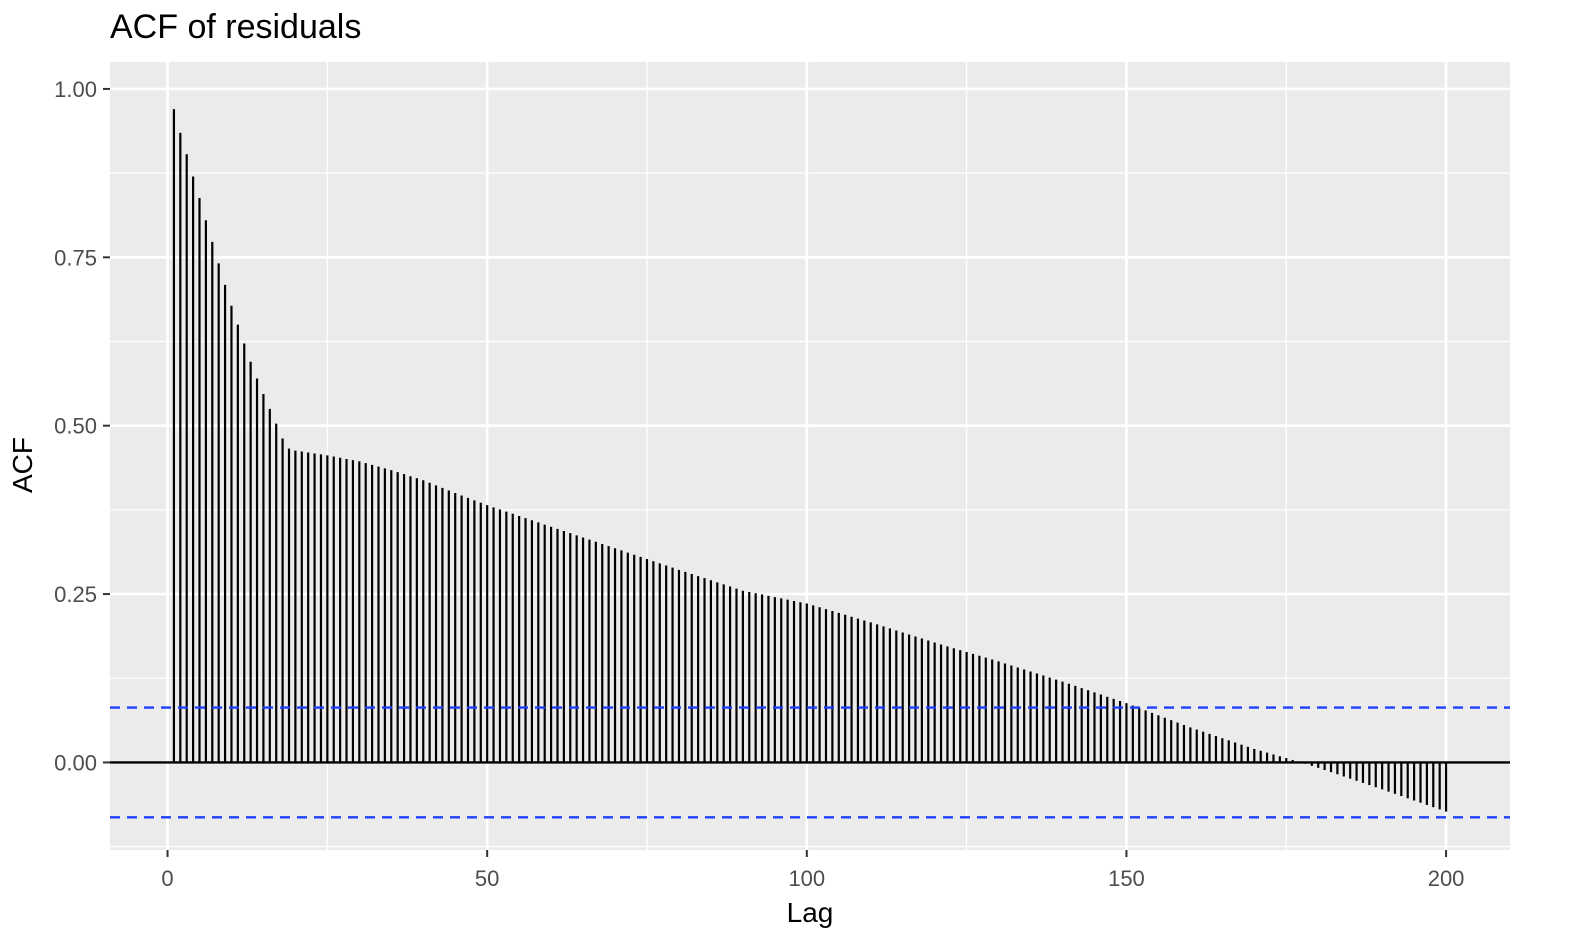 The height and width of the screenshot is (950, 1574). I want to click on x-axis-title: Lag, so click(810, 912).